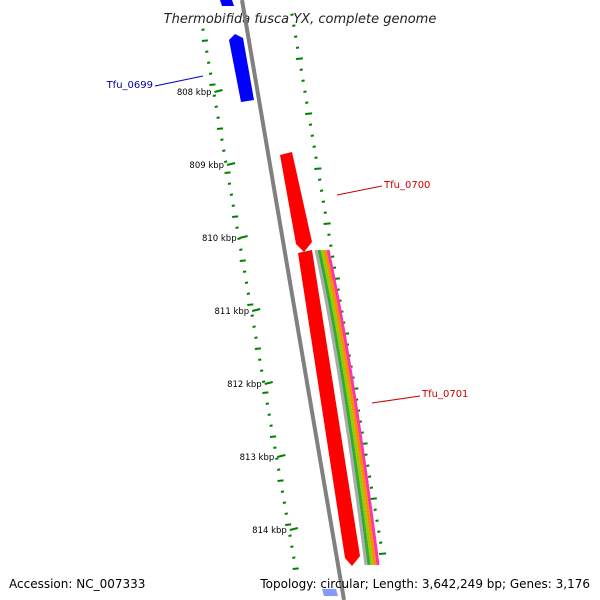 The width and height of the screenshot is (600, 600). I want to click on map-title: Thermobifida fusca YX, complete genome, so click(300, 19).